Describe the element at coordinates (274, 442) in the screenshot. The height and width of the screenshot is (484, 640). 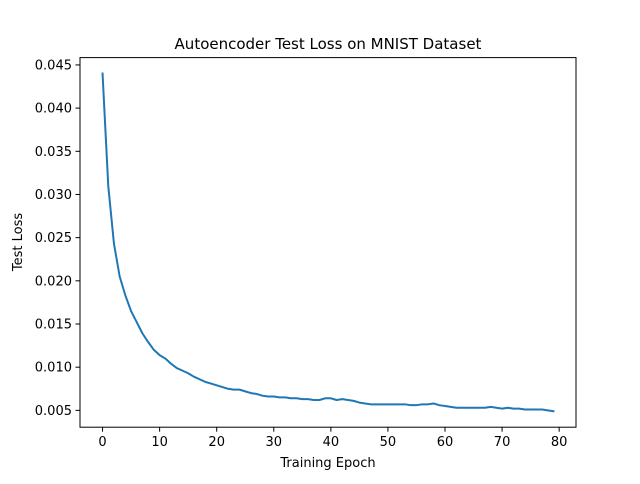
I see `x-tick-label: 30` at that location.